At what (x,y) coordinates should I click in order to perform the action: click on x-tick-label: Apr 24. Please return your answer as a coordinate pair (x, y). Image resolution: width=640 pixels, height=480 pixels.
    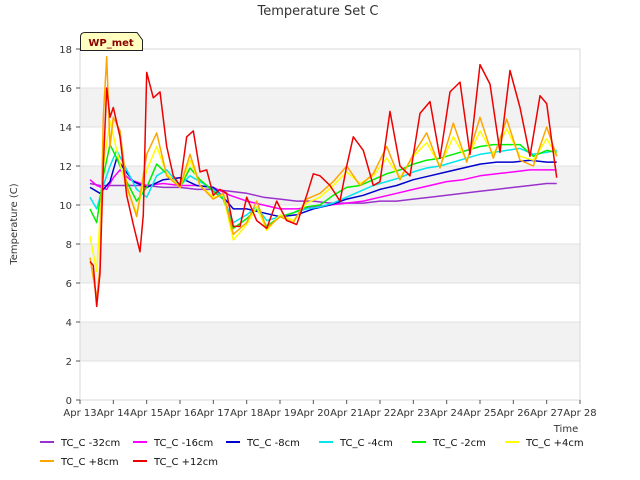
    Looking at the image, I should click on (446, 413).